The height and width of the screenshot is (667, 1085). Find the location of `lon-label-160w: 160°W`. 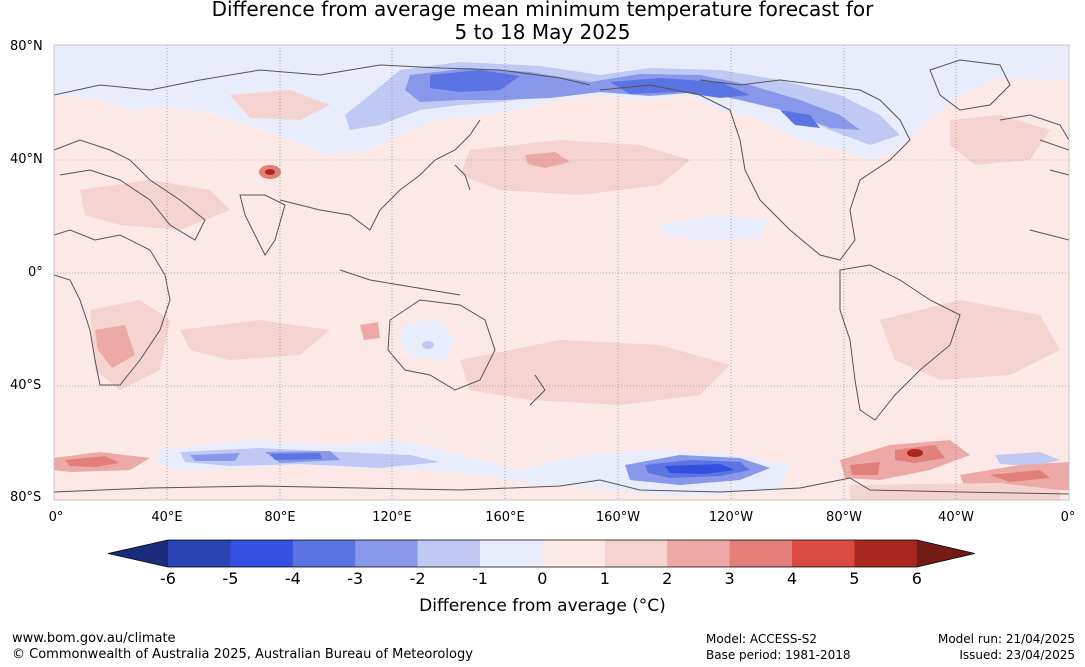

lon-label-160w: 160°W is located at coordinates (618, 517).